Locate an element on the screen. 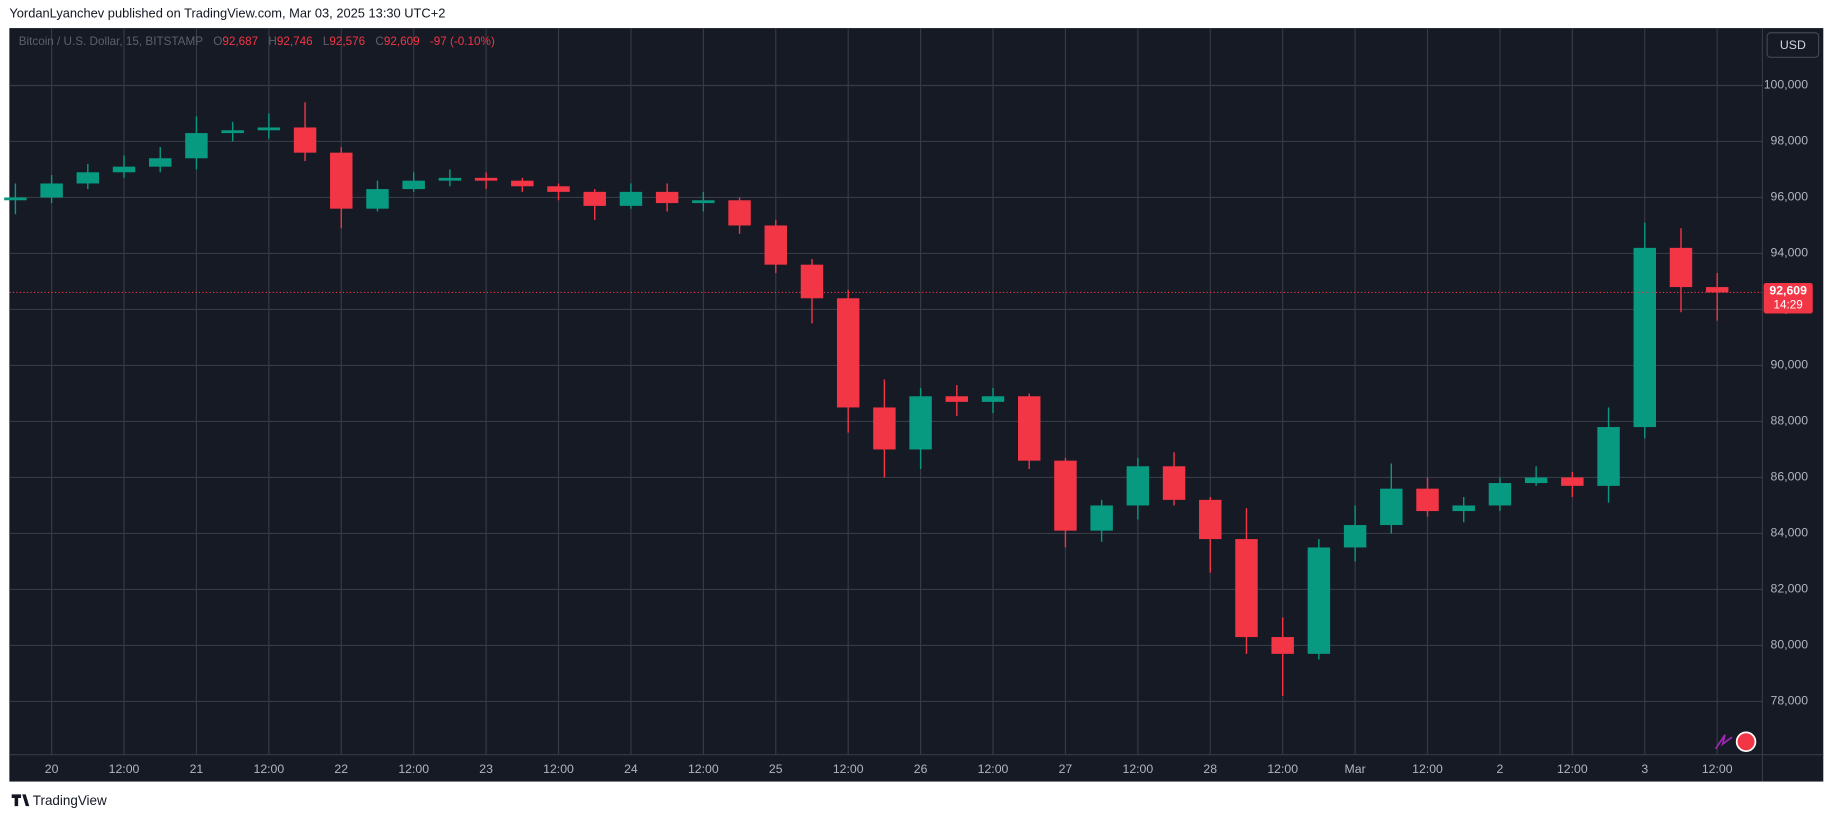  y-tick-label: 90,000 is located at coordinates (1790, 365).